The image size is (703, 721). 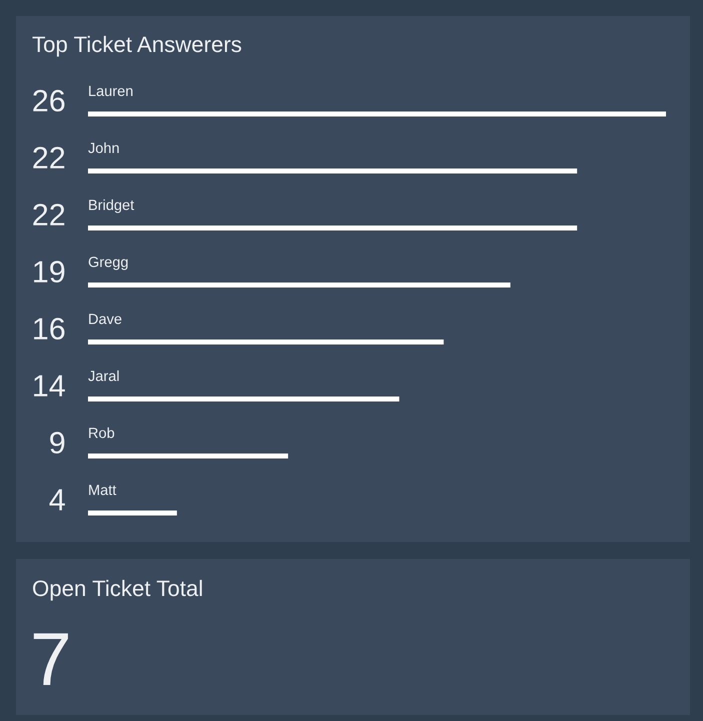 I want to click on y-tick-label: Bridget, so click(x=111, y=206).